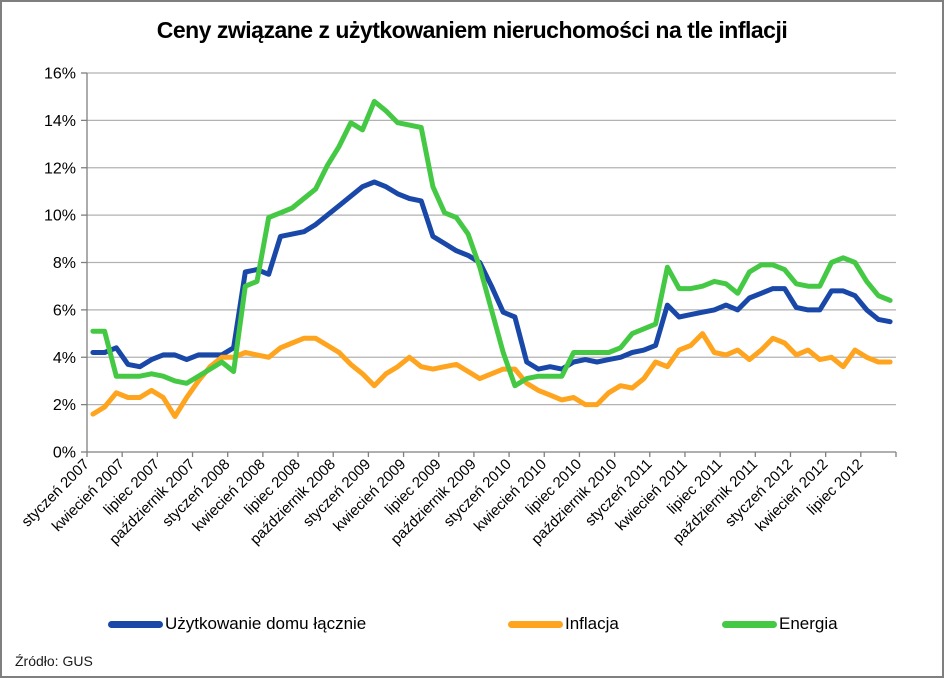 This screenshot has width=944, height=678. I want to click on legend-swatch-blue-line, so click(135, 624).